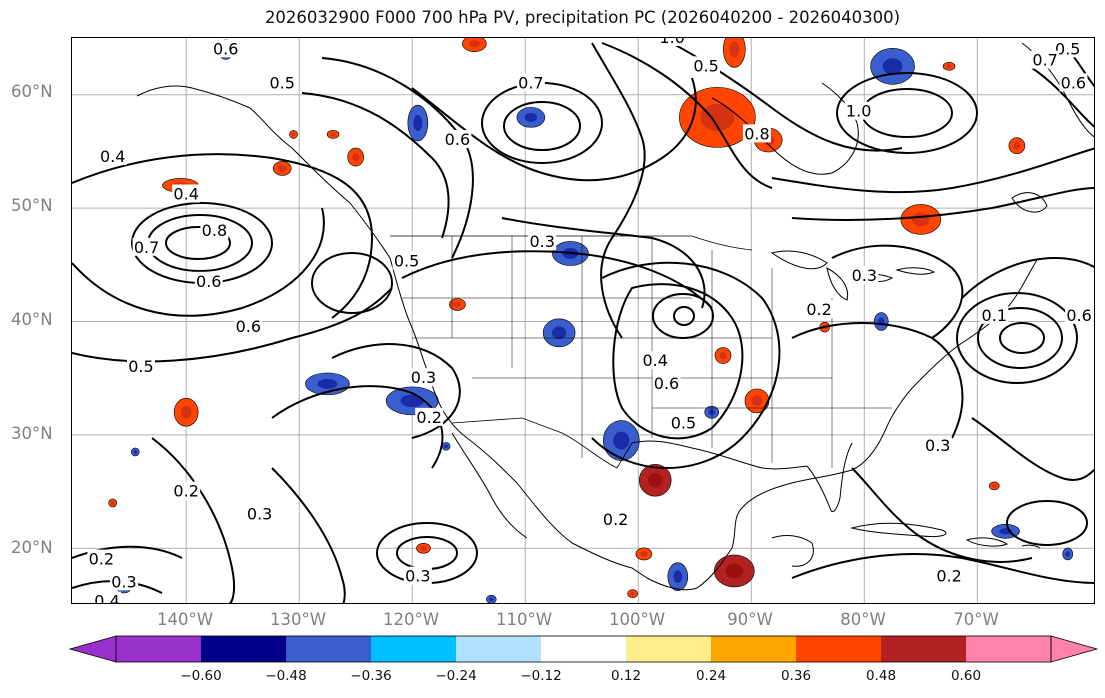 The width and height of the screenshot is (1105, 698). Describe the element at coordinates (92, 649) in the screenshot. I see `colorbar-extend-min` at that location.